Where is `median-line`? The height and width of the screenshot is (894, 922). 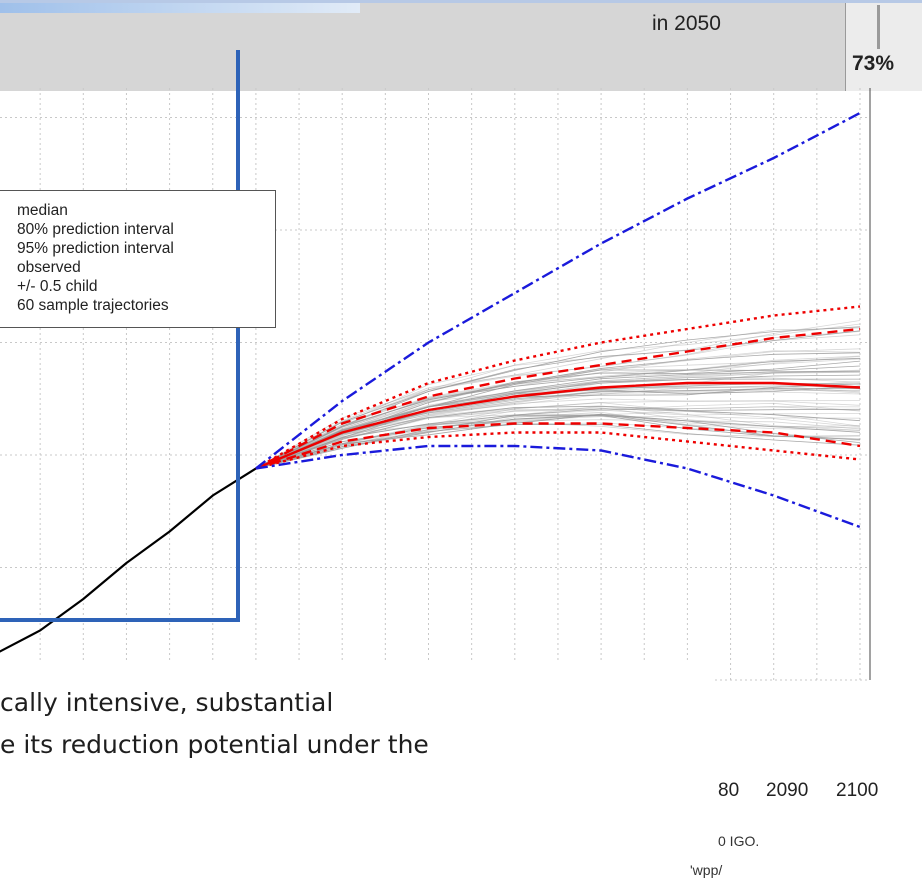
median-line is located at coordinates (558, 425).